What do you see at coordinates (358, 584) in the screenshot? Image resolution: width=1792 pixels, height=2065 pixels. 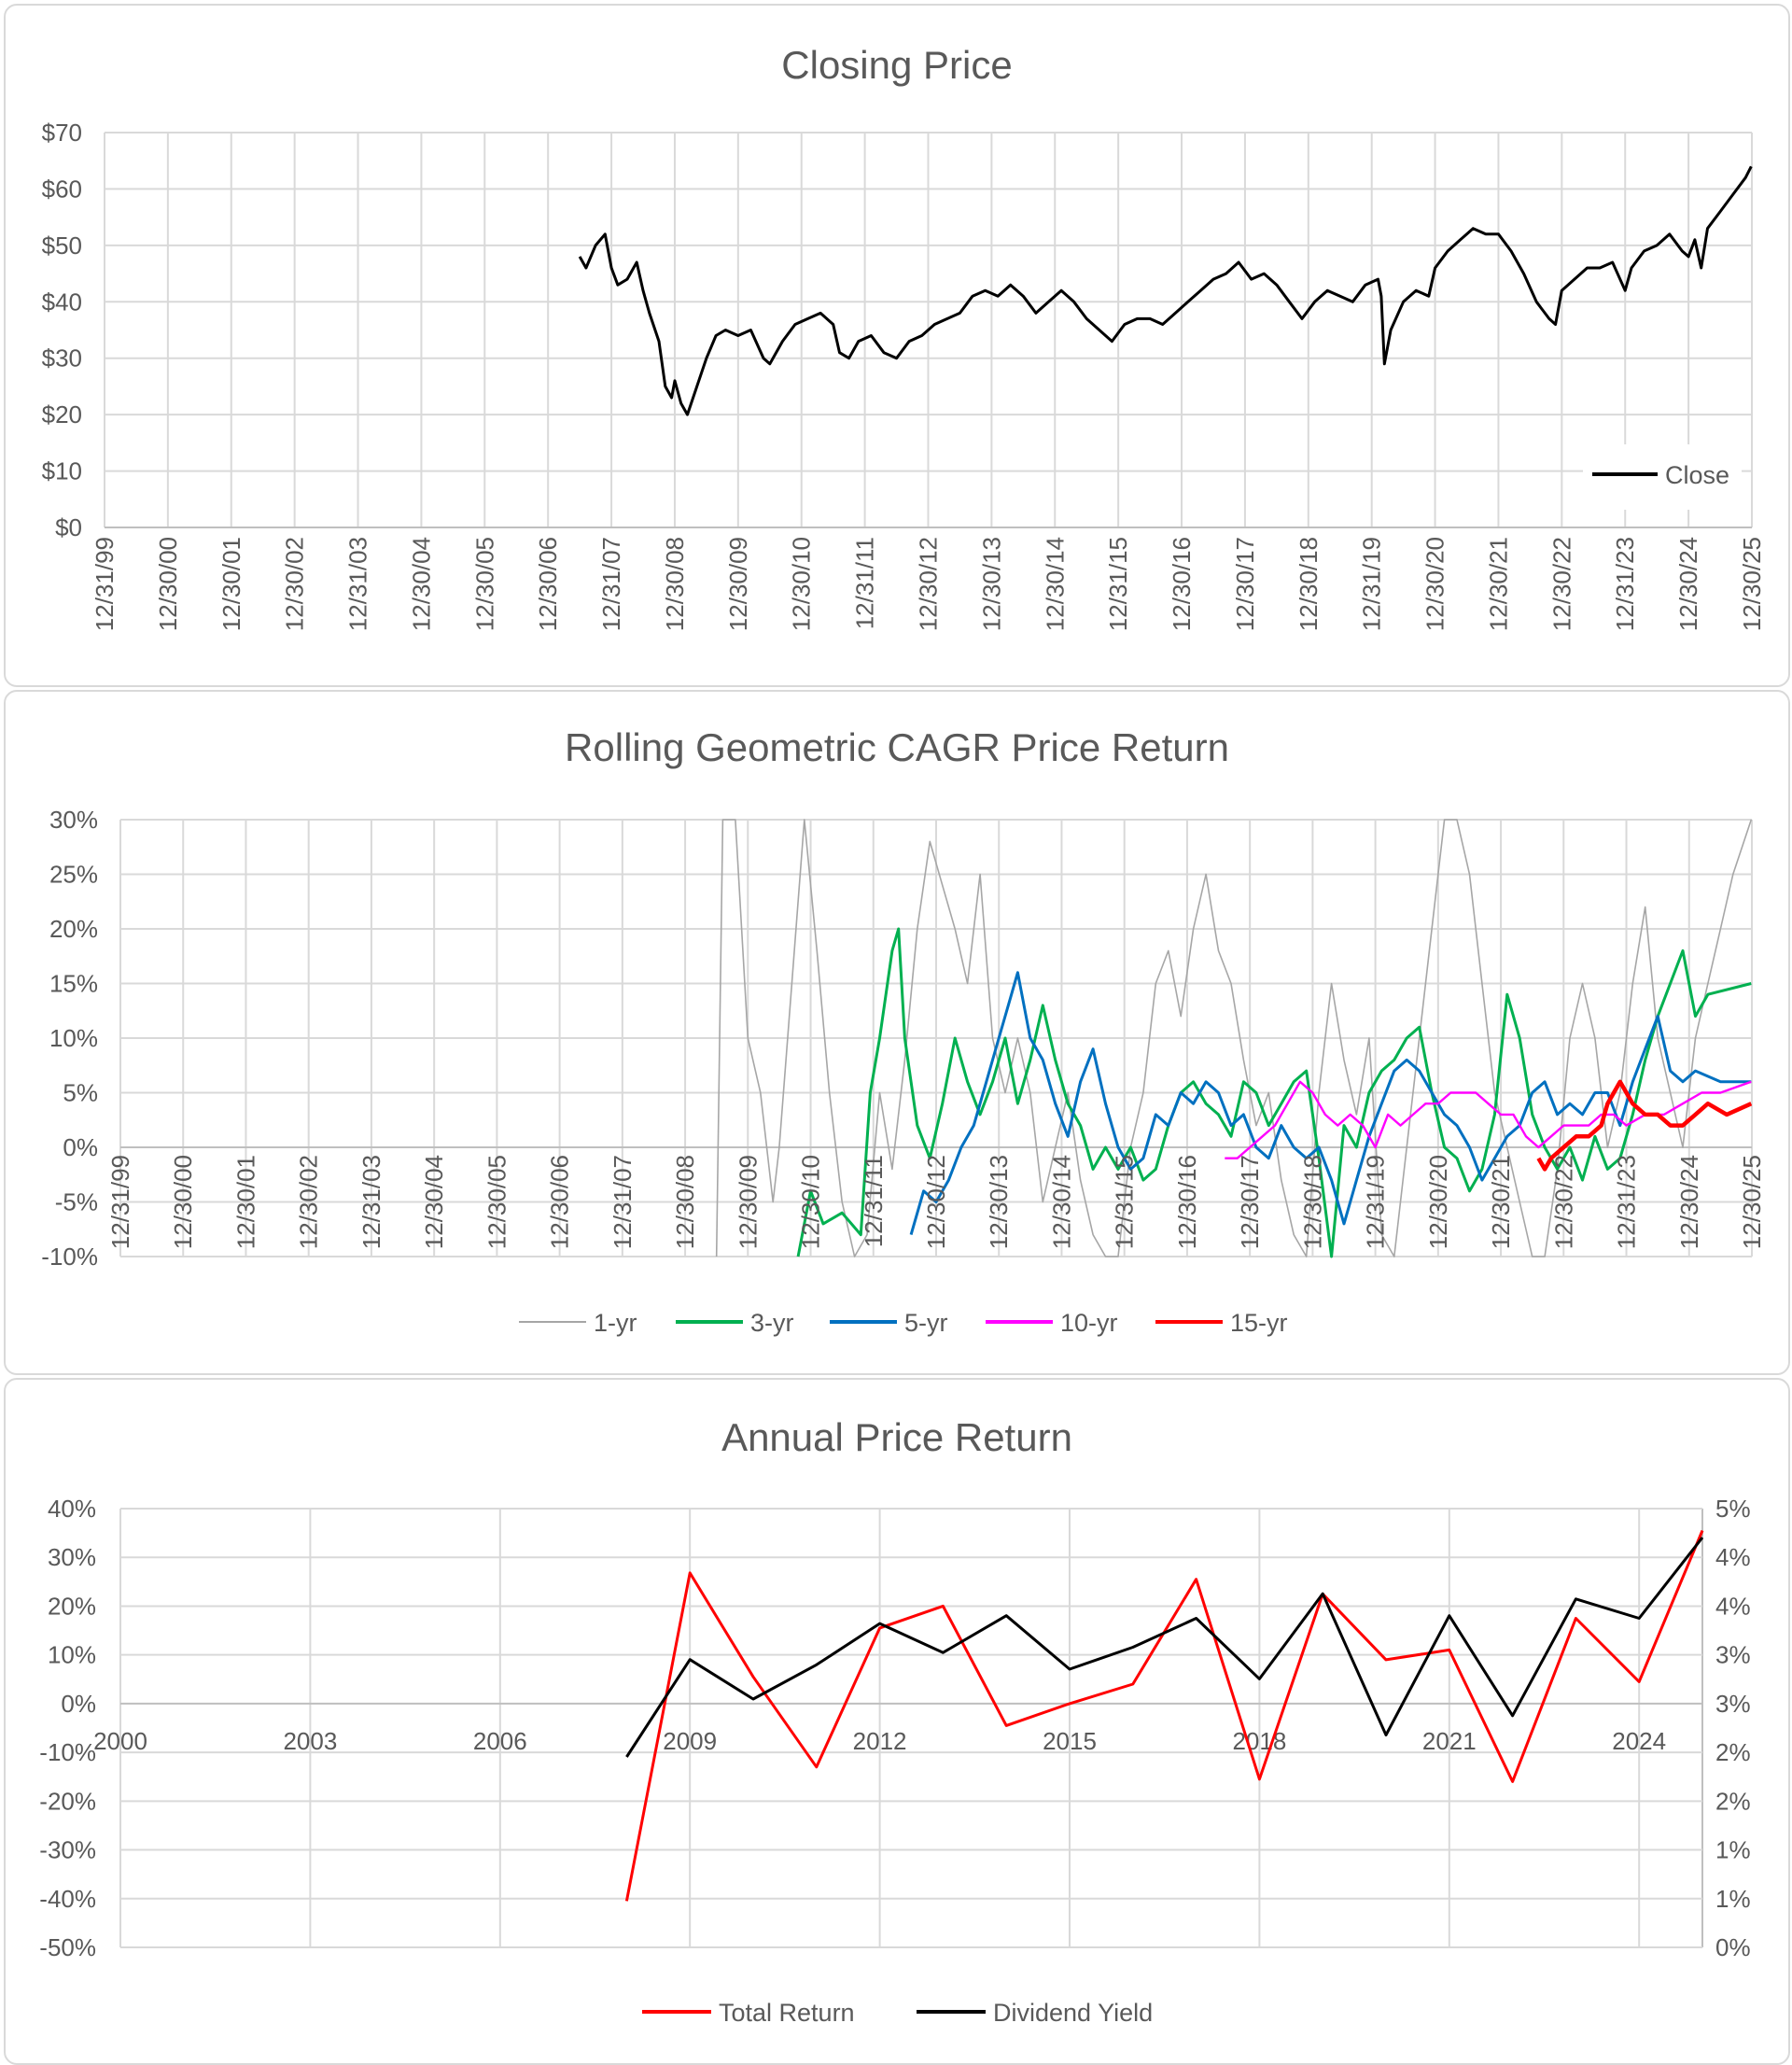 I see `x-tick-label: 12/31/03` at bounding box center [358, 584].